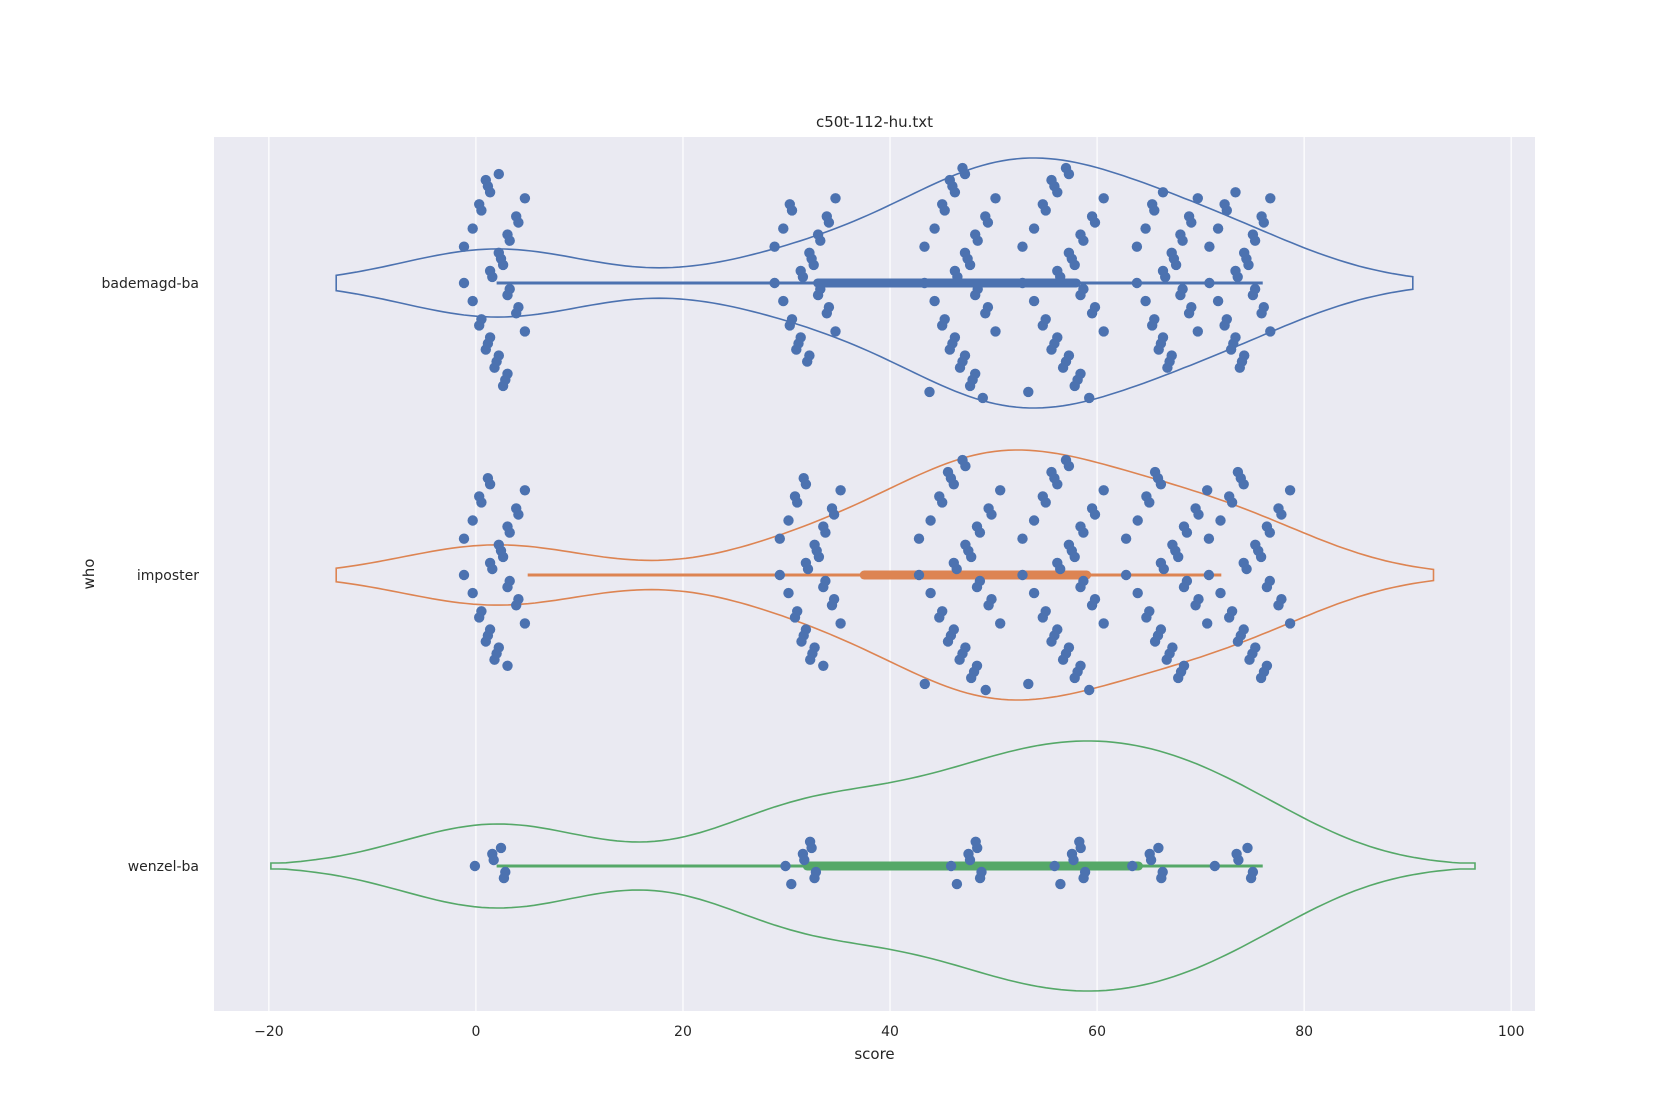 The width and height of the screenshot is (1680, 1120). I want to click on chart-title: c50t-112-hu.txt, so click(874, 122).